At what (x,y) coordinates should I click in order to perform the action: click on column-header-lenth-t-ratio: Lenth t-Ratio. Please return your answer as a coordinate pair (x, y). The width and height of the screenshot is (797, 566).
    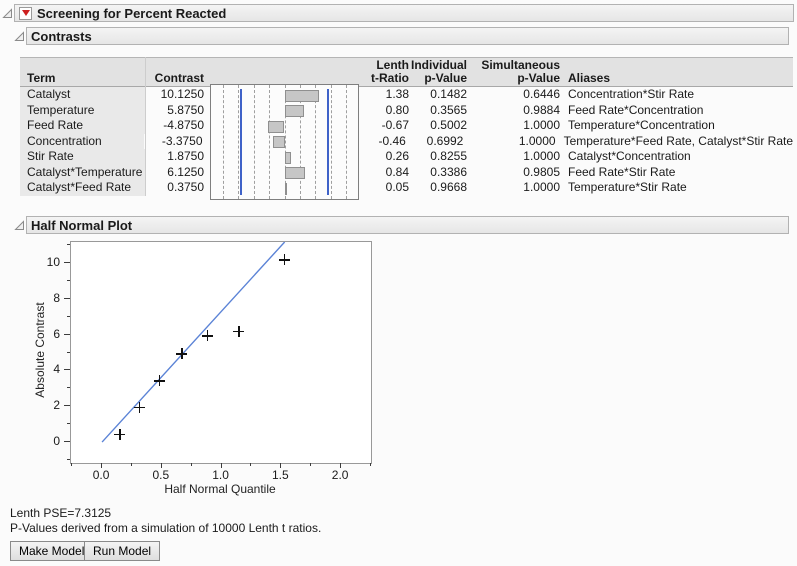
    Looking at the image, I should click on (390, 71).